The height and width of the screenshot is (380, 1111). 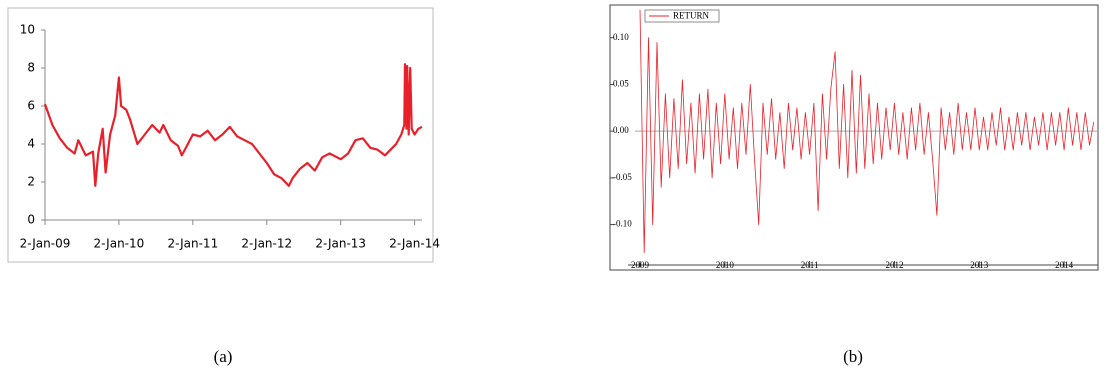 I want to click on y-tick-label: 8, so click(x=31, y=68).